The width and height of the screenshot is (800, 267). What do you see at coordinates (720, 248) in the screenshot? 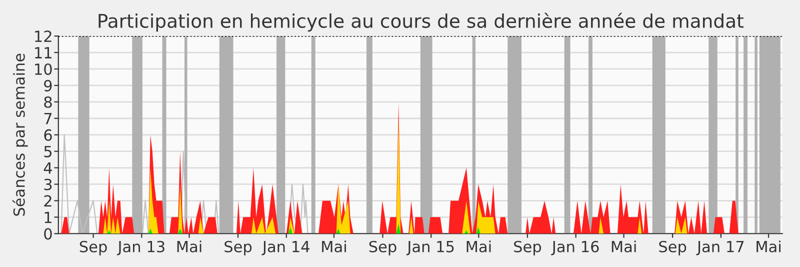
I see `x-tick-label: Jan 17` at bounding box center [720, 248].